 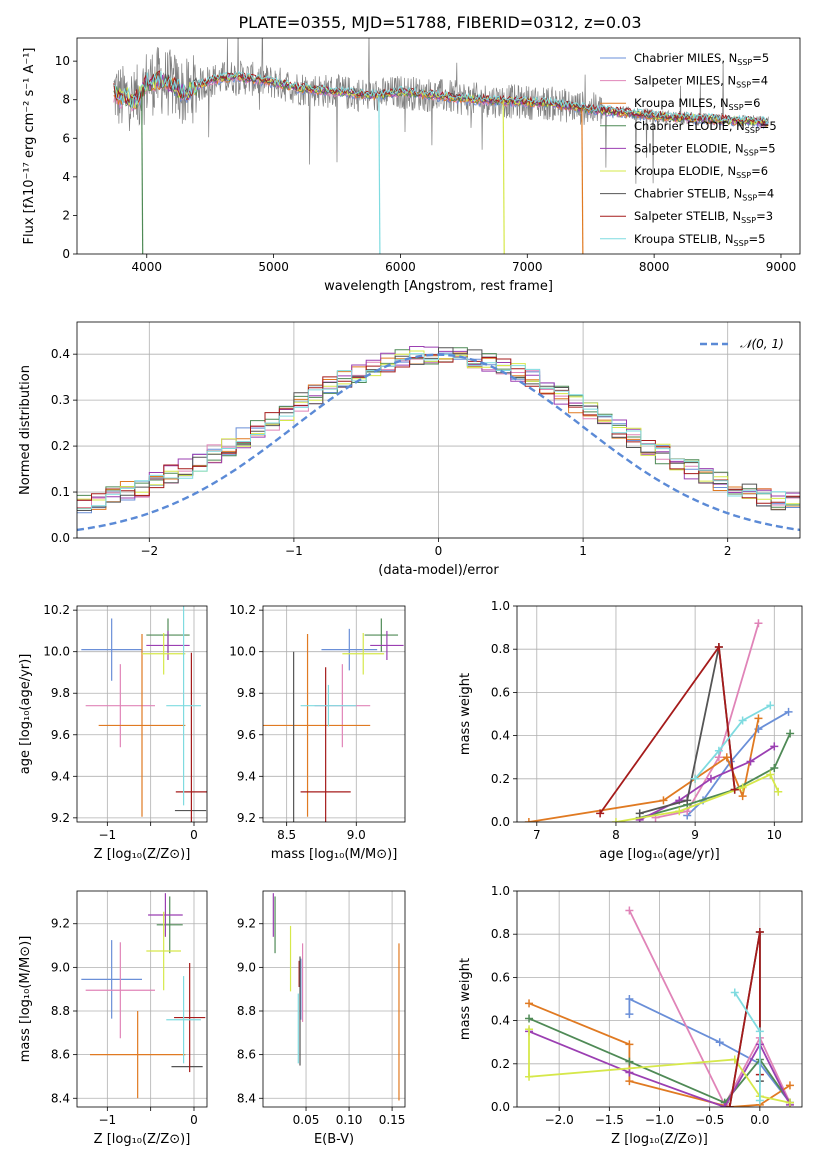 I want to click on y-tick-label: 9.8, so click(x=60, y=693).